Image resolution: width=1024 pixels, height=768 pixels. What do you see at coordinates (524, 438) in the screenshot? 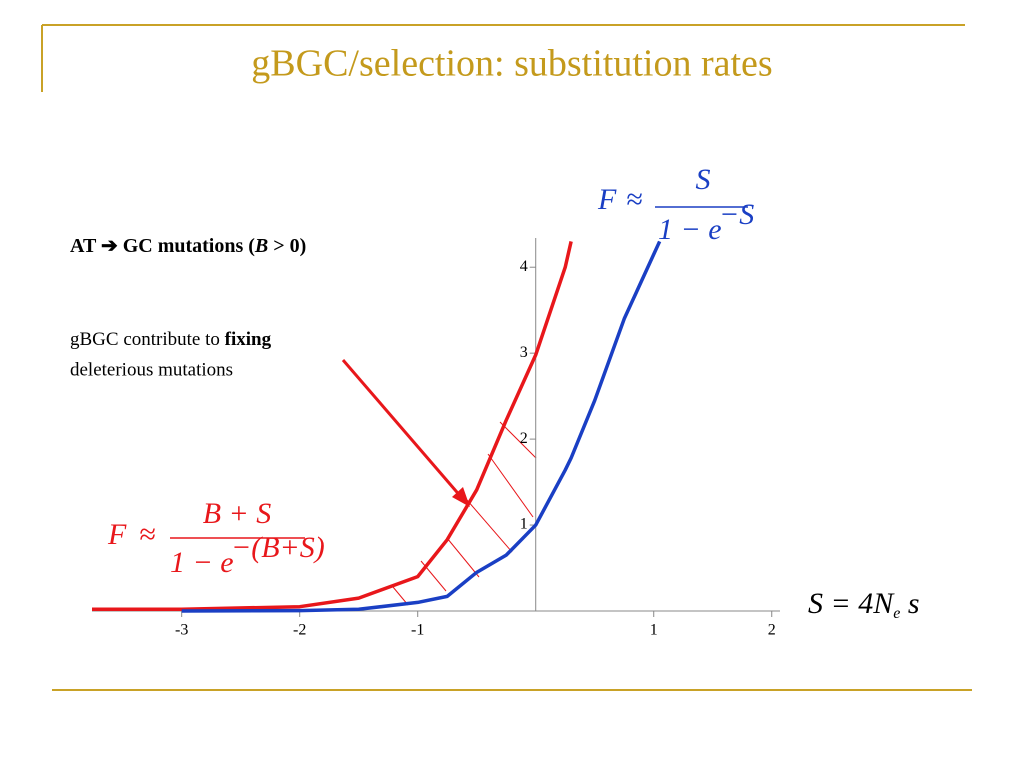
I see `y-tick-label: 2` at bounding box center [524, 438].